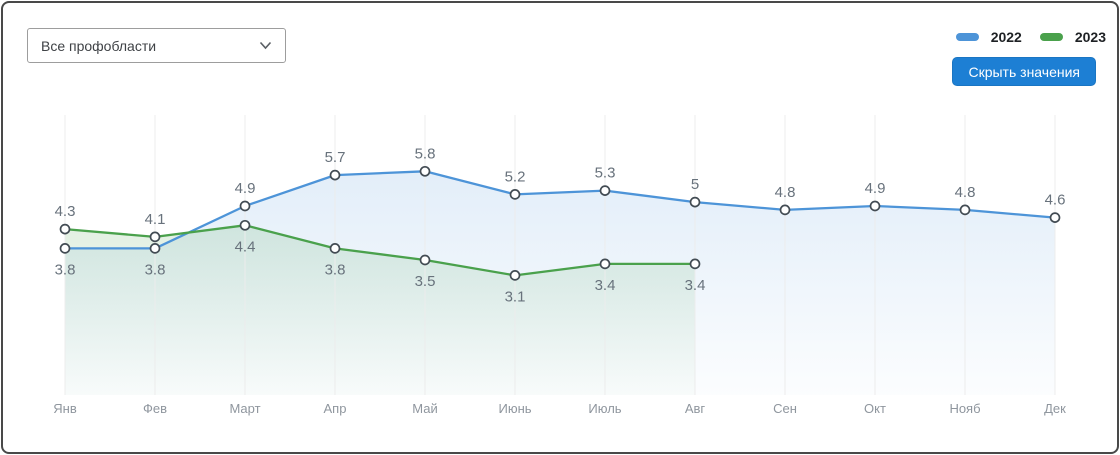 The width and height of the screenshot is (1120, 455). I want to click on value-label-2022-Май: 5.8, so click(425, 153).